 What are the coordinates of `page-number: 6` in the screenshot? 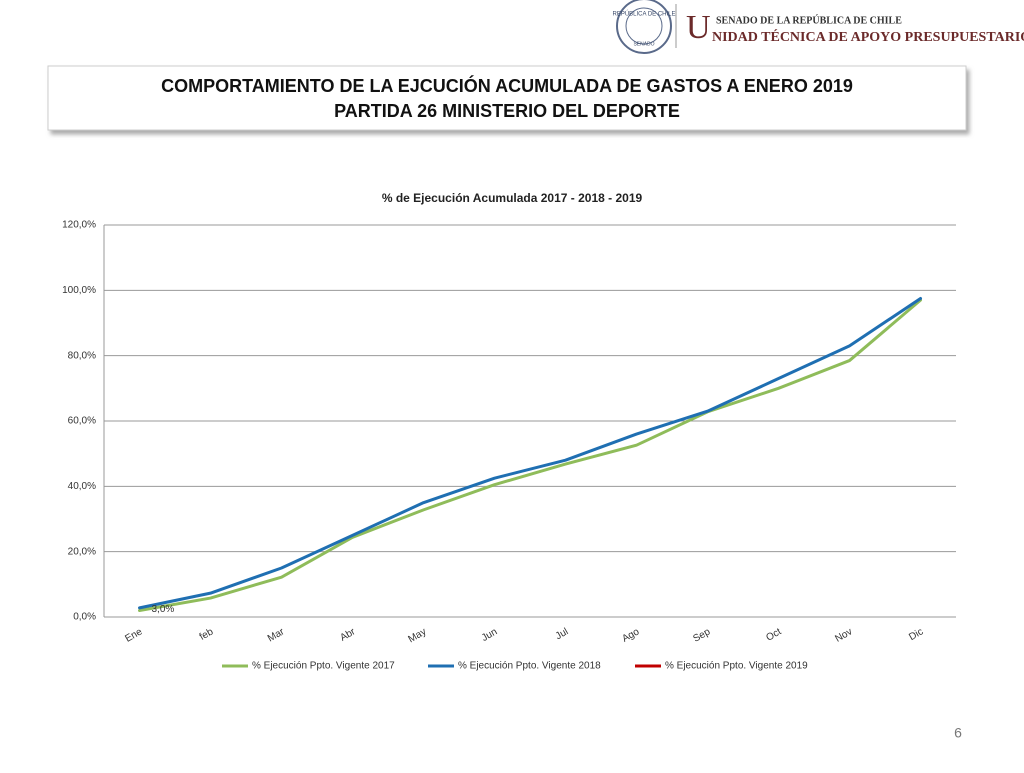 It's located at (958, 733).